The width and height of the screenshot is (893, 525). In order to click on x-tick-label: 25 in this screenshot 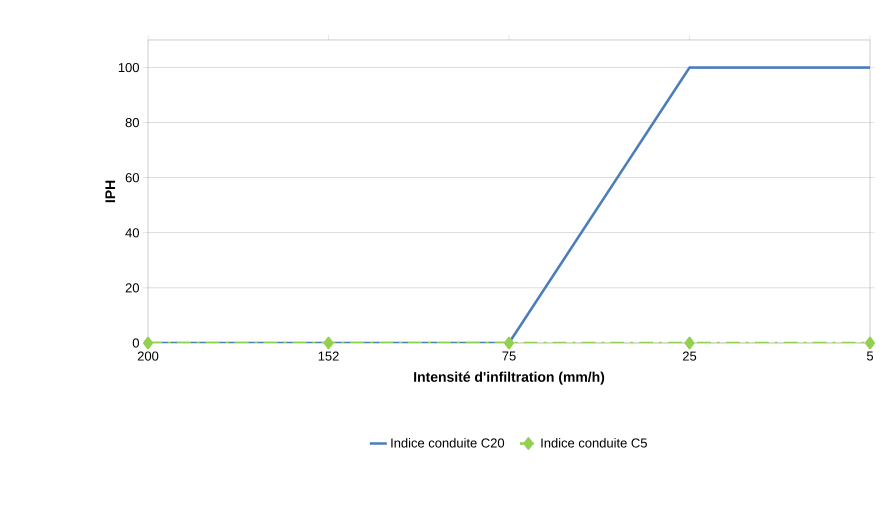, I will do `click(689, 356)`.